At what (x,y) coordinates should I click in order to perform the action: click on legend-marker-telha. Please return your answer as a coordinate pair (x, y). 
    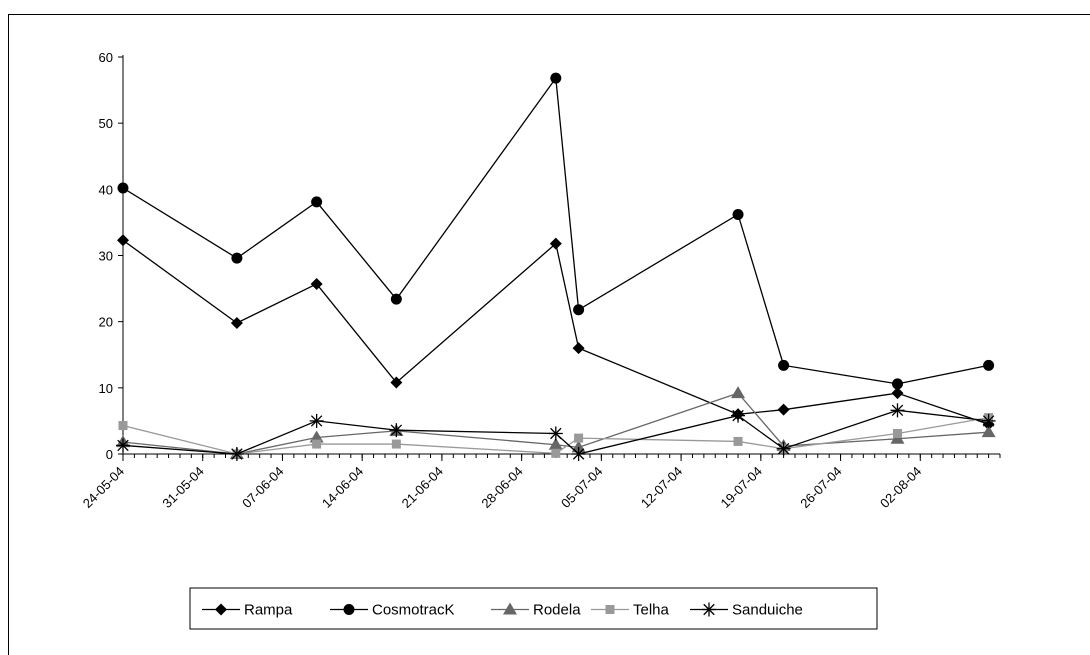
    Looking at the image, I should click on (610, 609).